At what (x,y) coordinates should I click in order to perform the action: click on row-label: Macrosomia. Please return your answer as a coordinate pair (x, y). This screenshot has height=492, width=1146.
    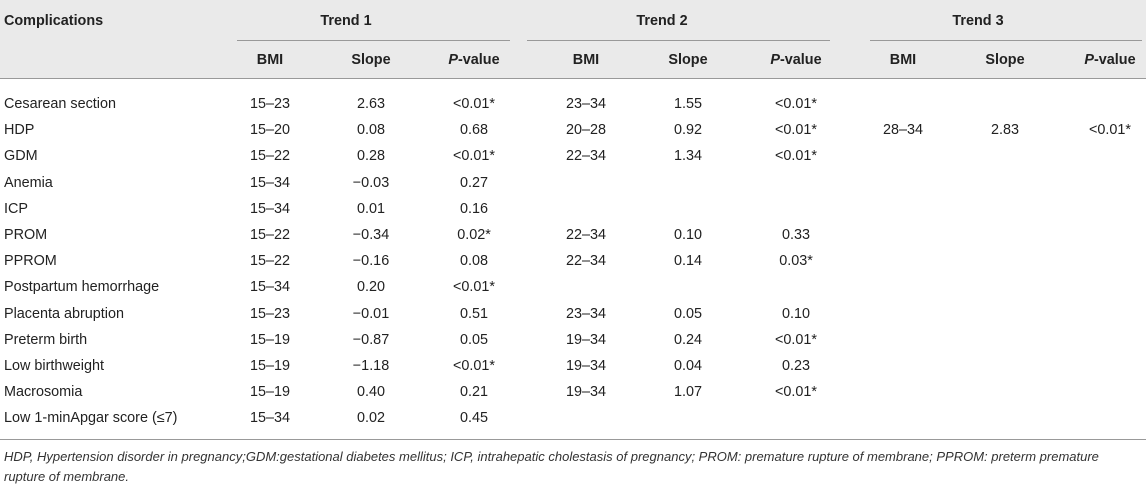
    Looking at the image, I should click on (43, 392).